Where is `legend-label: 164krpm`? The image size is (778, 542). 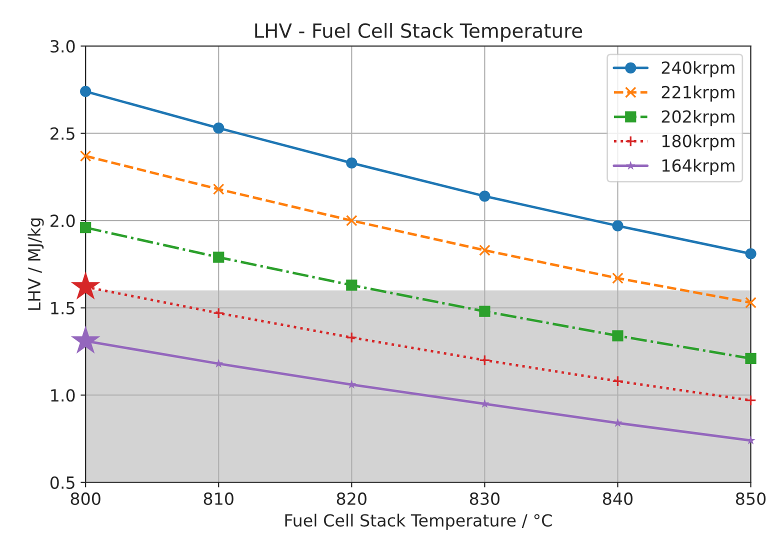 legend-label: 164krpm is located at coordinates (698, 167).